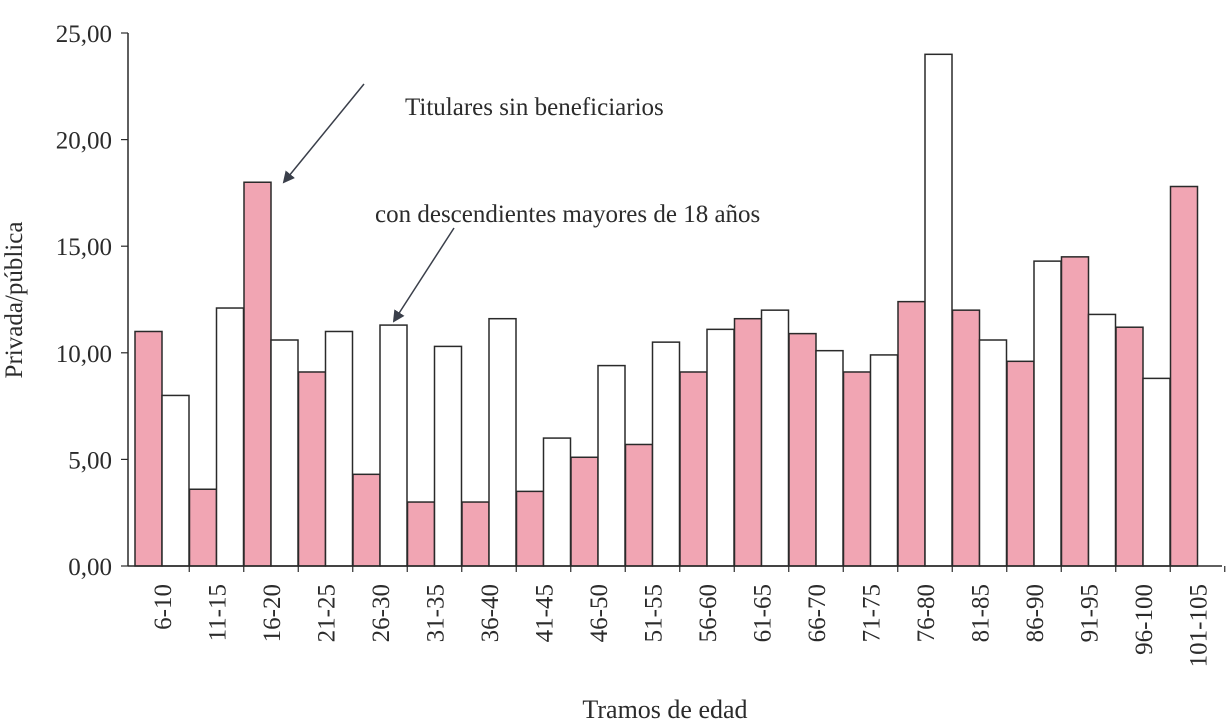 The height and width of the screenshot is (720, 1226). Describe the element at coordinates (599, 613) in the screenshot. I see `x-tick-label: 46-50` at that location.